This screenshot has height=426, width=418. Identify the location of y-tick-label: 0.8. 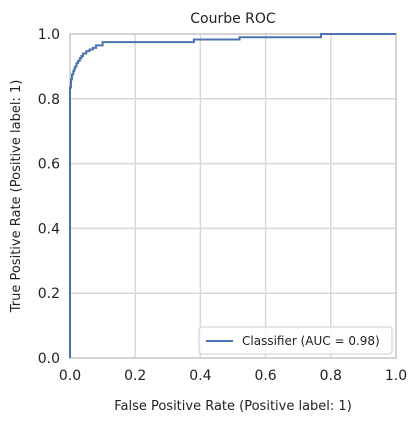
(49, 100).